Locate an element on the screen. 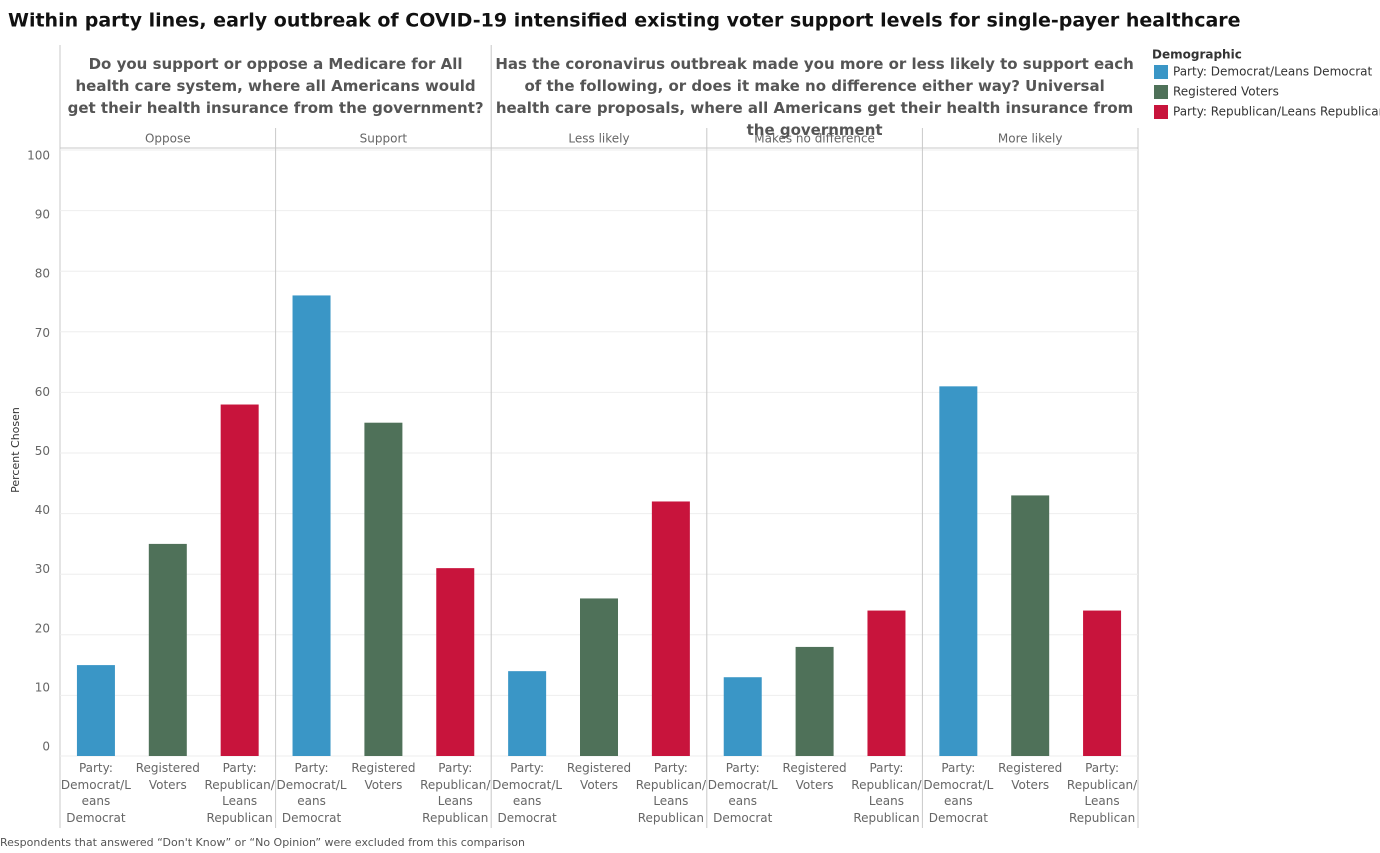 The height and width of the screenshot is (853, 1380). pane-header: Makes no difference is located at coordinates (814, 139).